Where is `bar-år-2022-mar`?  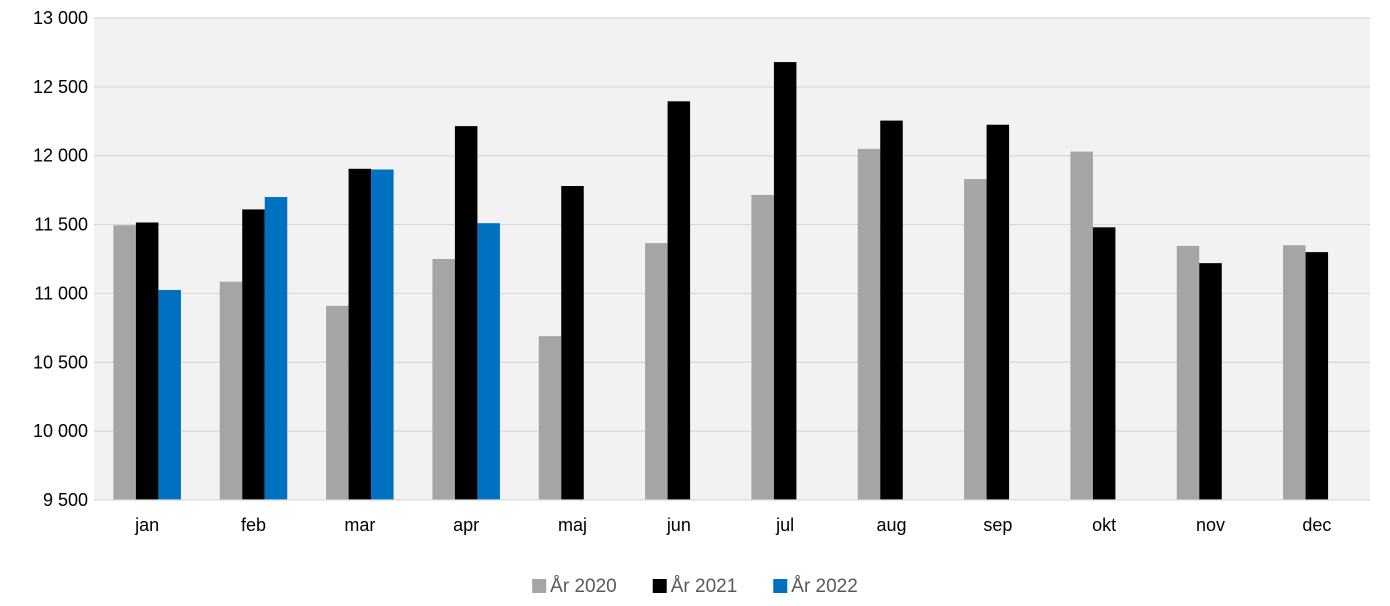
bar-år-2022-mar is located at coordinates (382, 334).